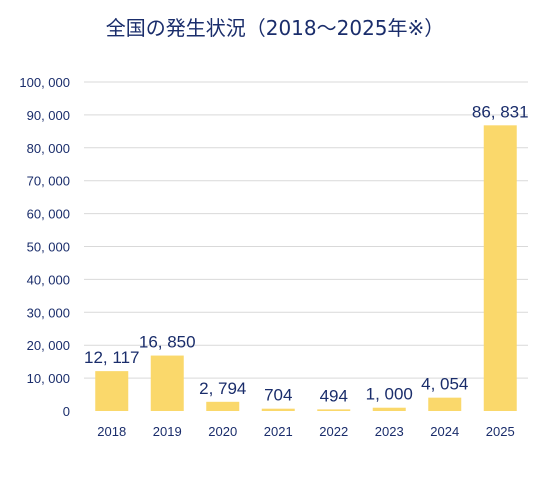  What do you see at coordinates (445, 404) in the screenshot?
I see `bar-2024` at bounding box center [445, 404].